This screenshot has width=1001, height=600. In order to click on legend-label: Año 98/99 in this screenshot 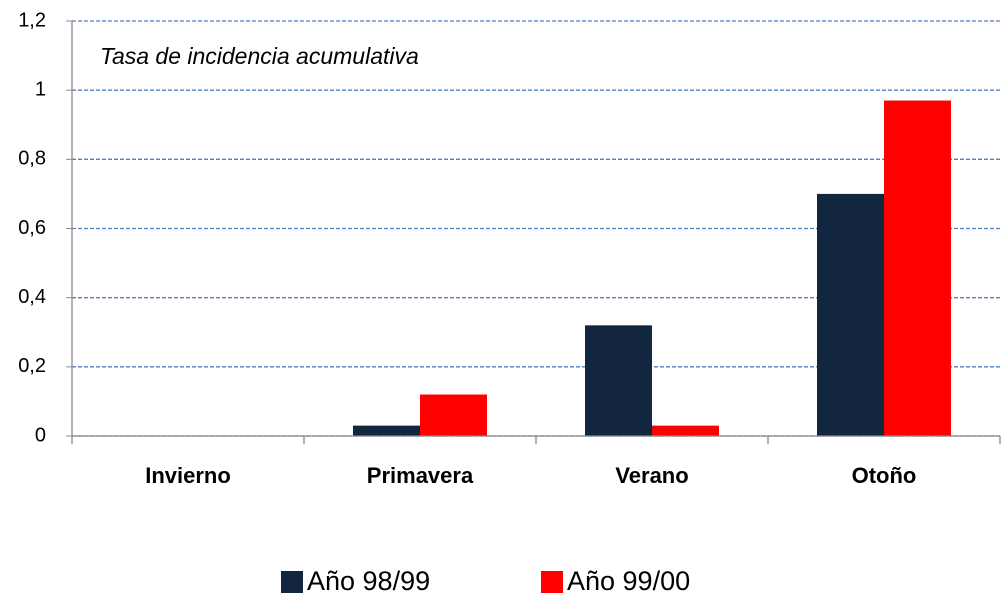, I will do `click(368, 581)`.